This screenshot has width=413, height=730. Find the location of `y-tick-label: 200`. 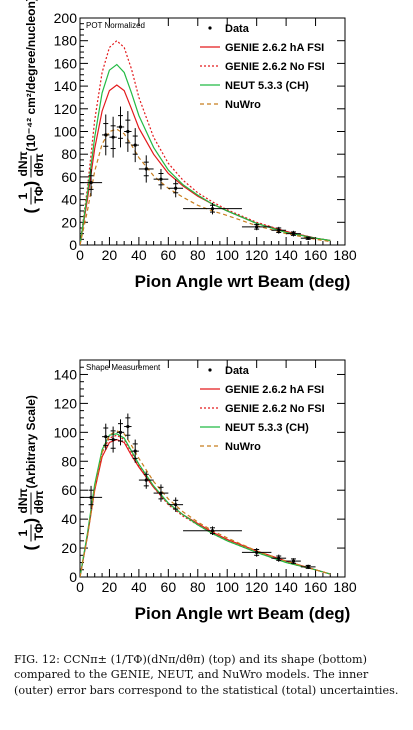

y-tick-label: 200 is located at coordinates (66, 18).